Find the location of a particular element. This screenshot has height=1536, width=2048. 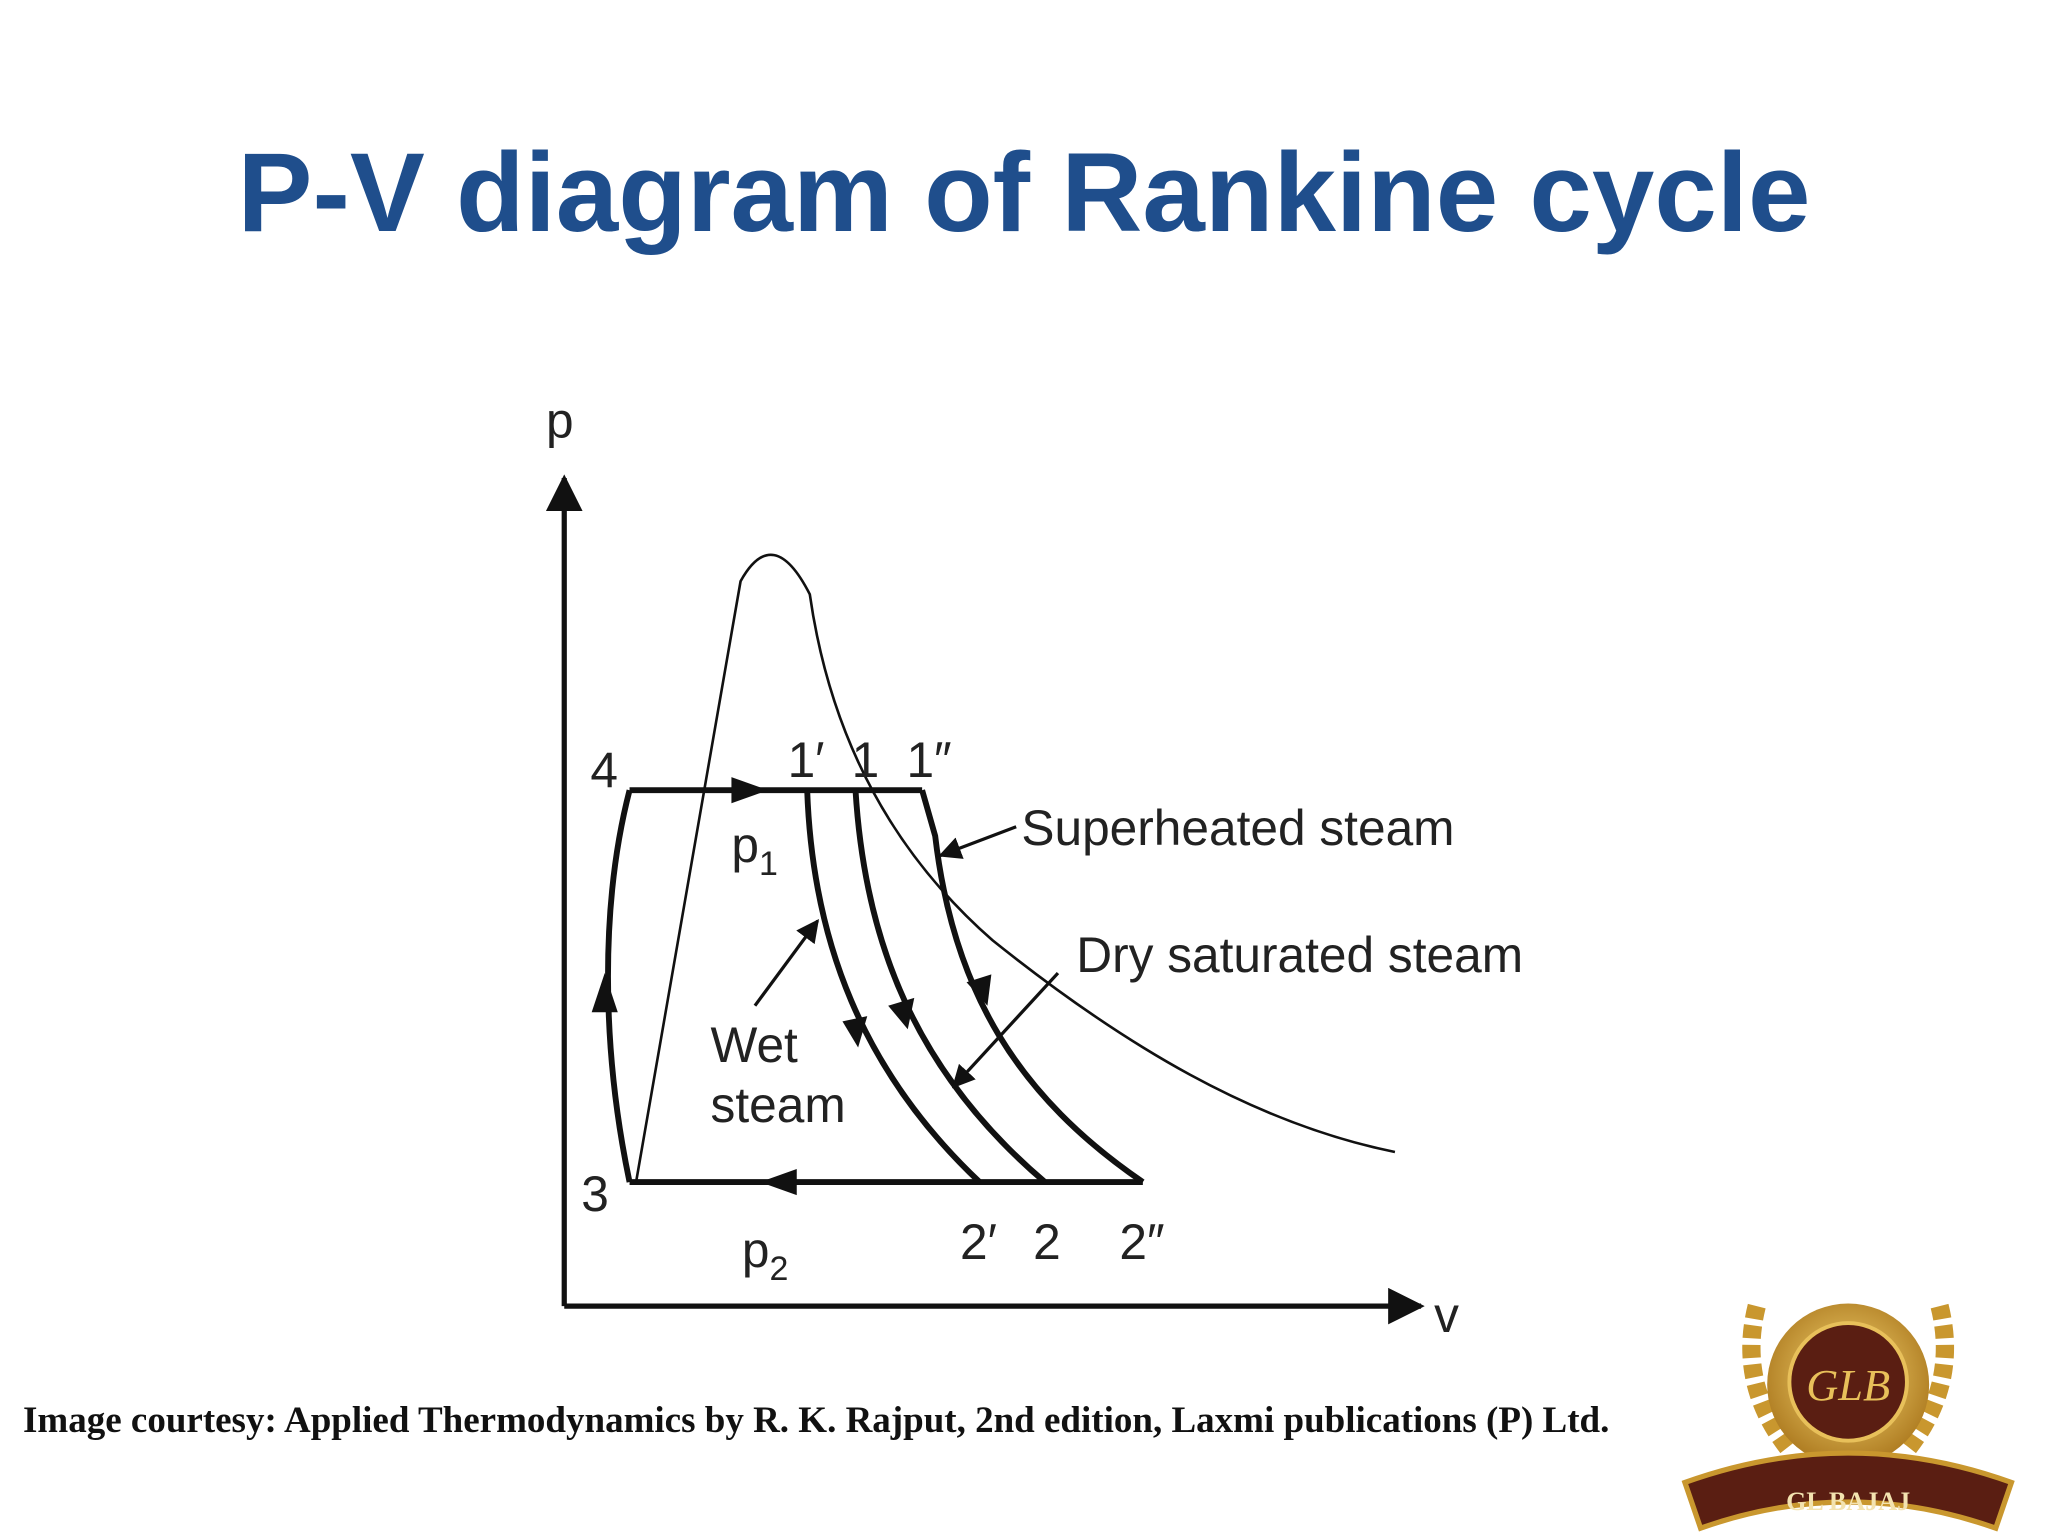

point-label: 3 is located at coordinates (595, 1194).